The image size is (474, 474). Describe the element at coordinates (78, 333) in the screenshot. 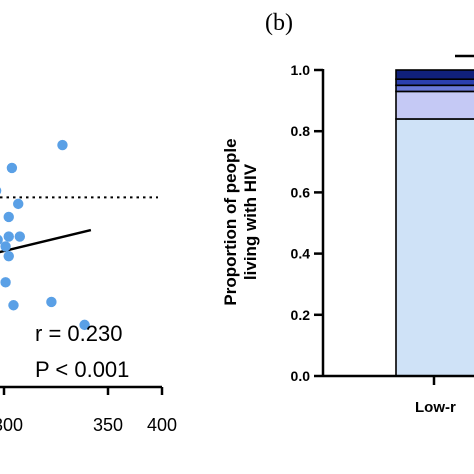

I see `correlation-r-annotation: r = 0.230` at that location.